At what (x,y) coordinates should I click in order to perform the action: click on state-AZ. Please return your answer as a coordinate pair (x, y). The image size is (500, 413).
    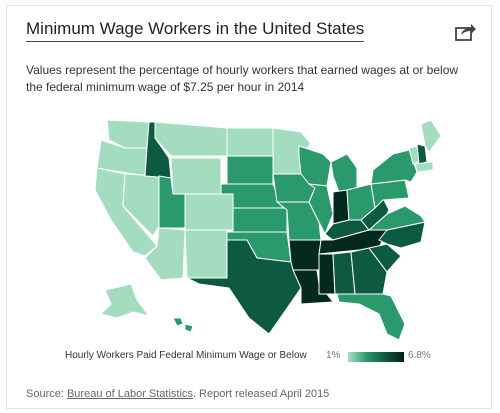
    Looking at the image, I should click on (165, 254).